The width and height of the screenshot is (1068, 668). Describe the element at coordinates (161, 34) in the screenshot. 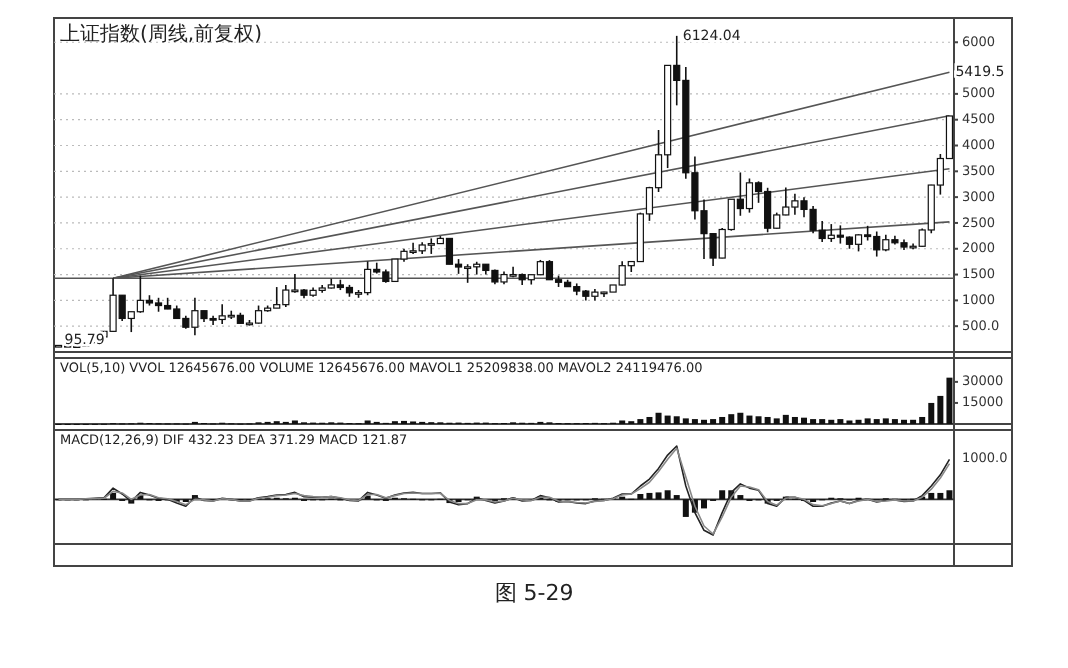

I see `chart-title: 上证指数(周线,前复权)` at that location.